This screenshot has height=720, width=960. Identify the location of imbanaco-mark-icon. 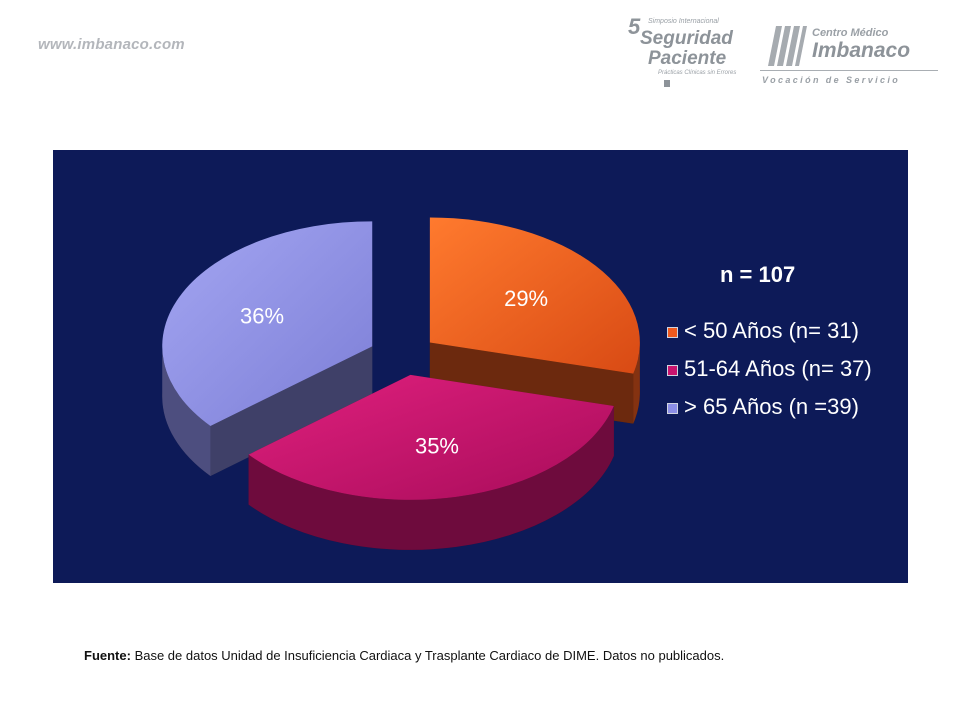
(787, 46).